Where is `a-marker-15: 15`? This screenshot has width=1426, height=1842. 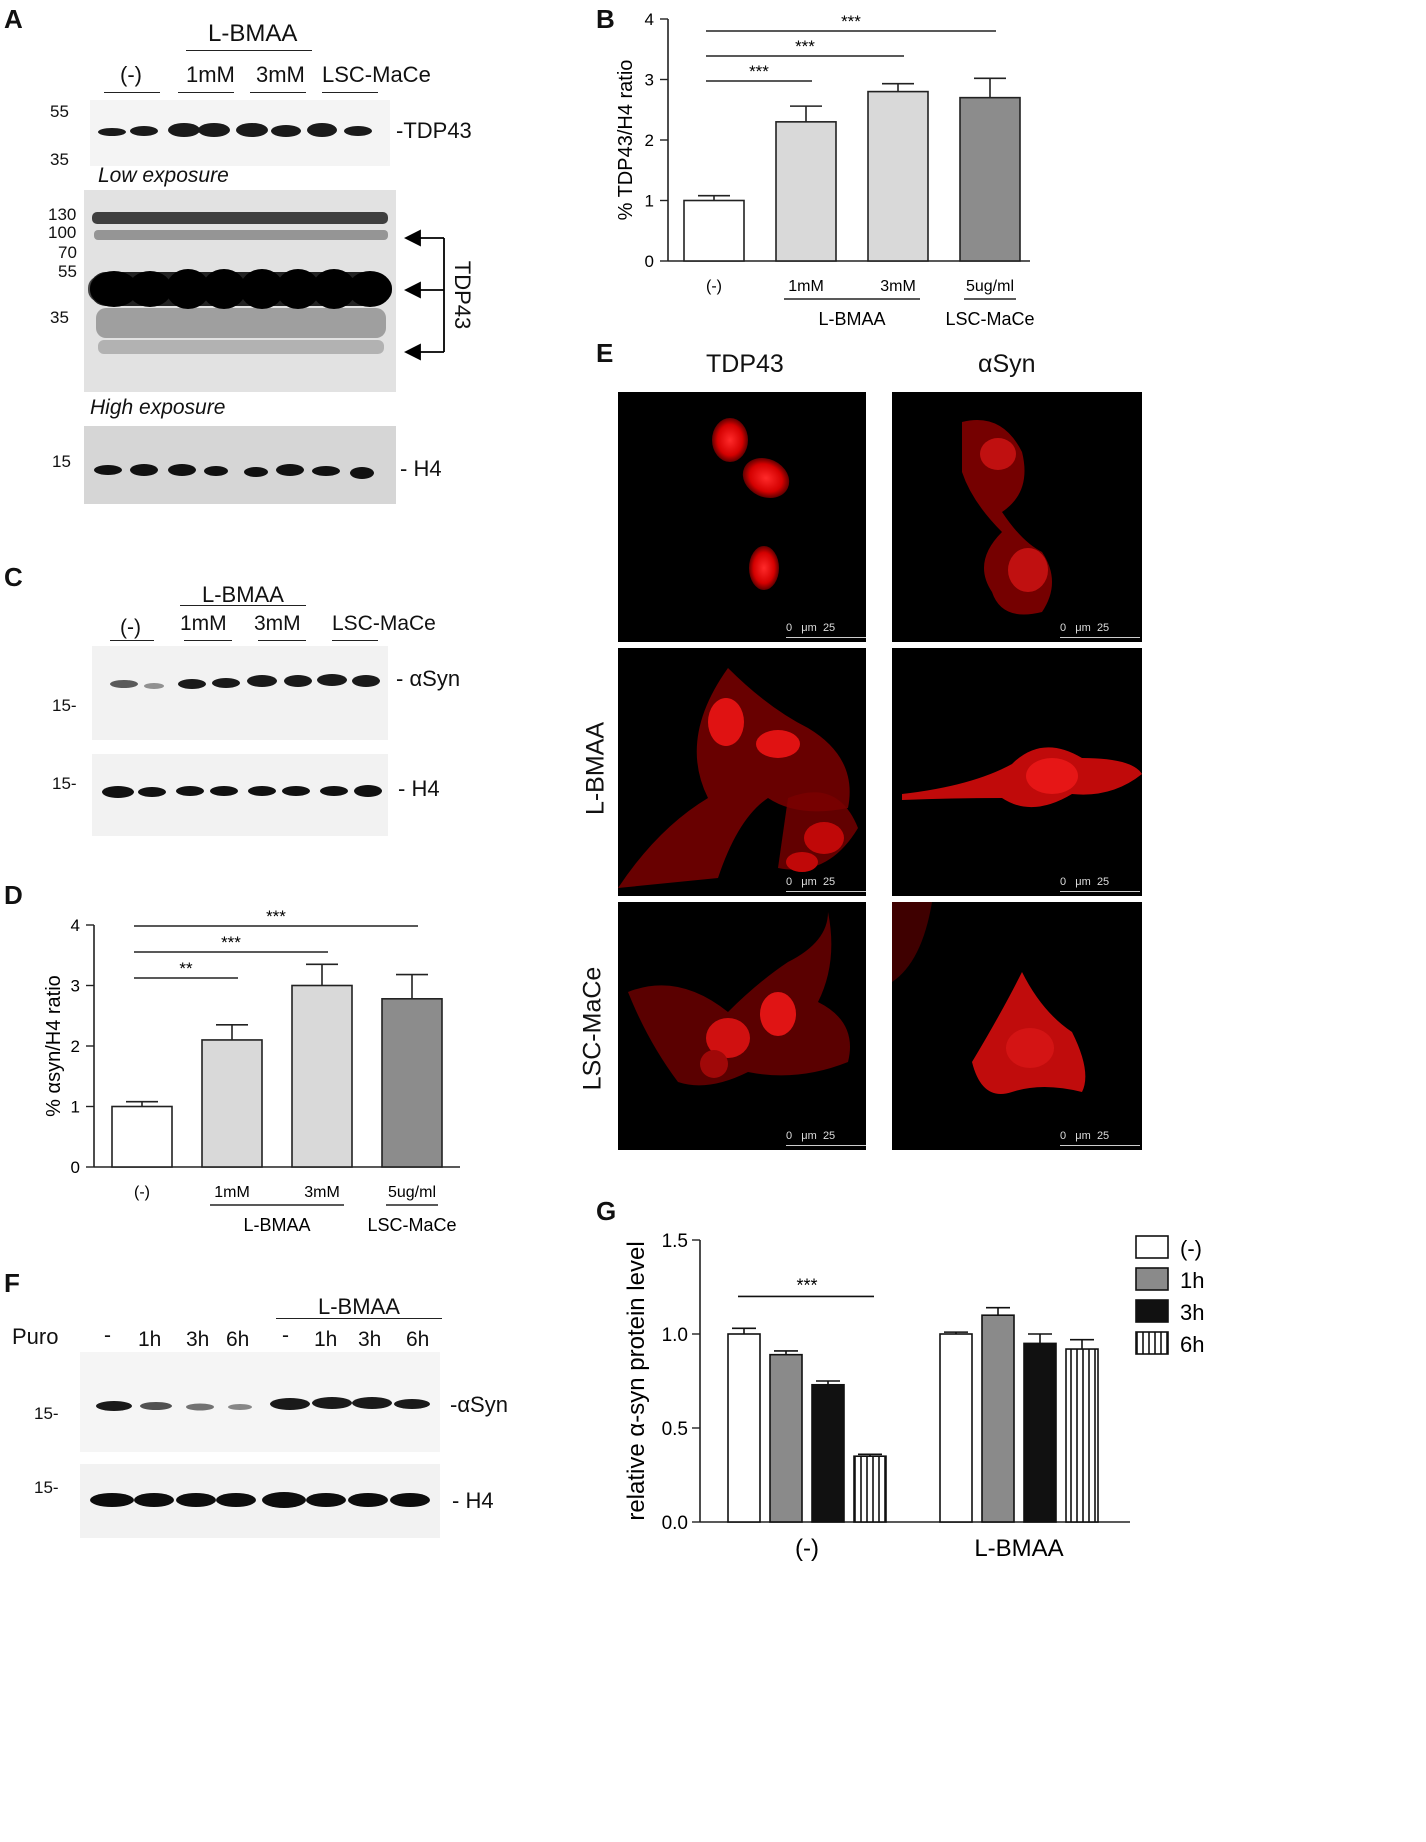
a-marker-15: 15 is located at coordinates (61, 461).